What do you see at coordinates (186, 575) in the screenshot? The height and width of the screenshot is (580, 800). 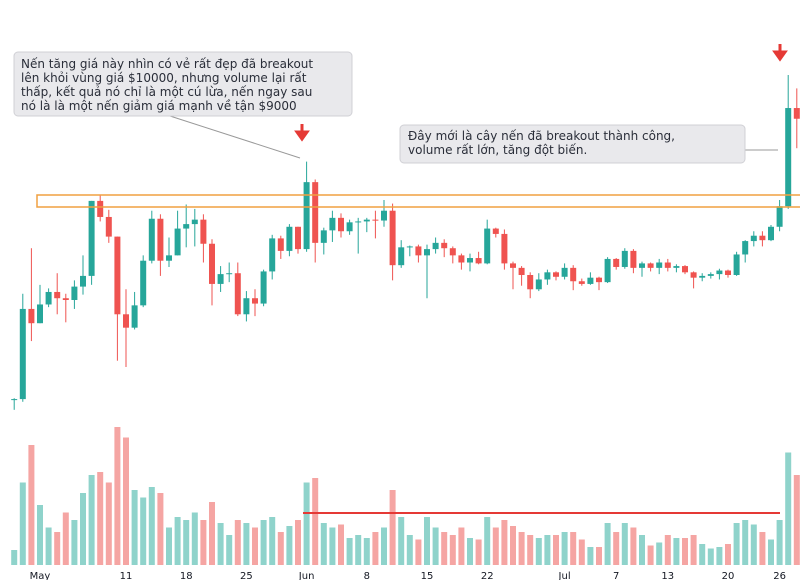 I see `x-tick-label: 18` at bounding box center [186, 575].